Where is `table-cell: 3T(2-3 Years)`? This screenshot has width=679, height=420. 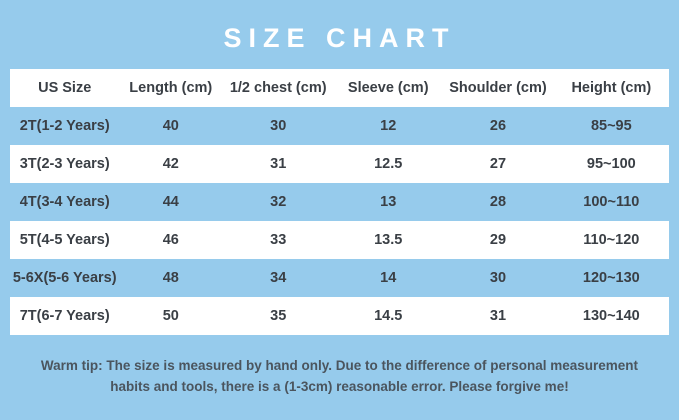
table-cell: 3T(2-3 Years) is located at coordinates (64, 163).